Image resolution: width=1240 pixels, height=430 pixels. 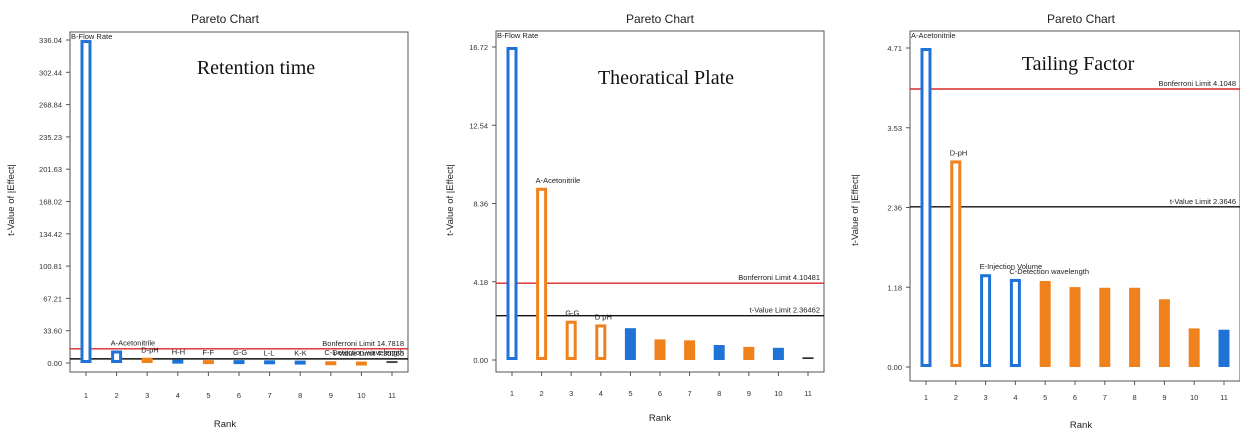 What do you see at coordinates (240, 352) in the screenshot?
I see `bar-label: G-G` at bounding box center [240, 352].